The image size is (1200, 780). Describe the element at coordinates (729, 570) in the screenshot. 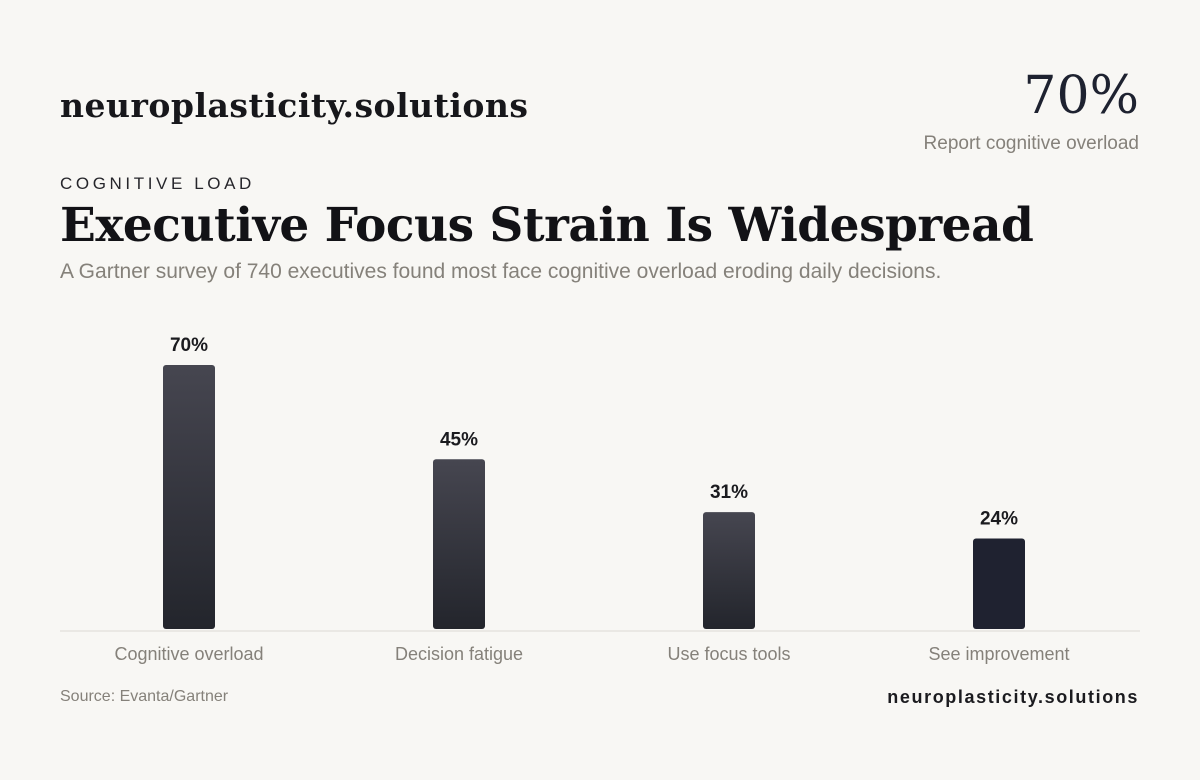

I see `bar-use-focus-tools` at that location.